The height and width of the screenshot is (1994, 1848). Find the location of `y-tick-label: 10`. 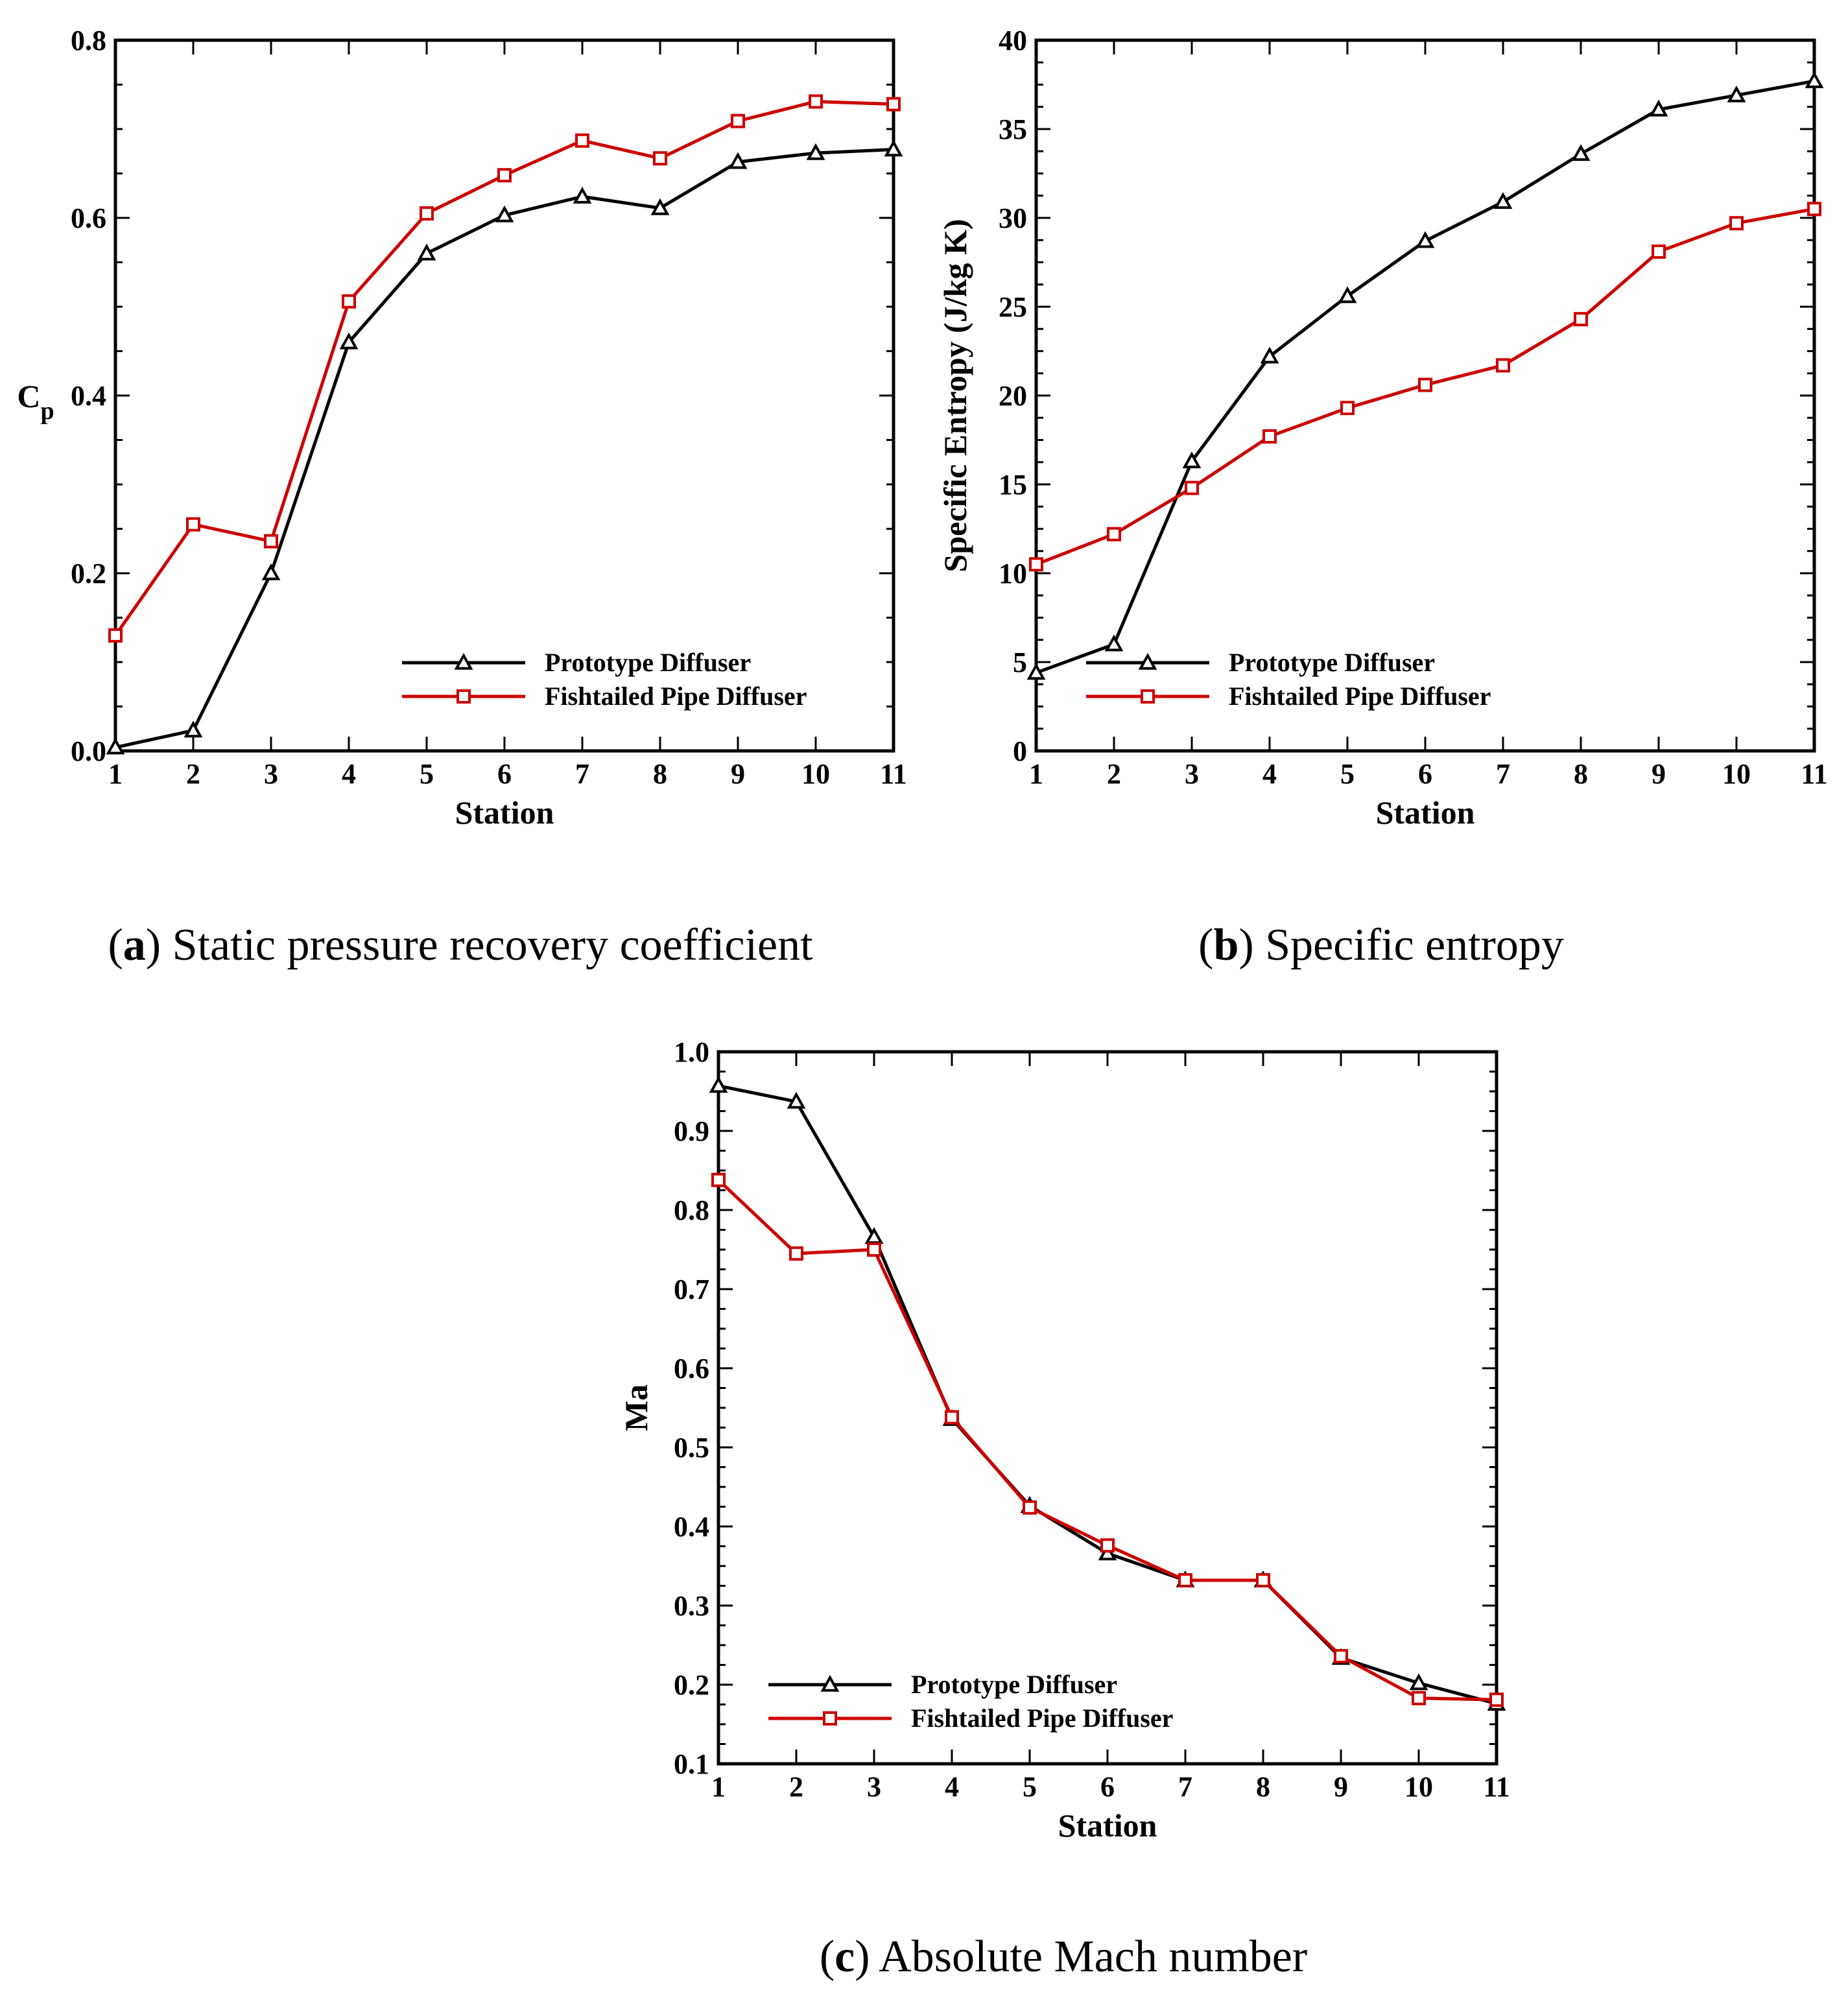

y-tick-label: 10 is located at coordinates (1013, 573).